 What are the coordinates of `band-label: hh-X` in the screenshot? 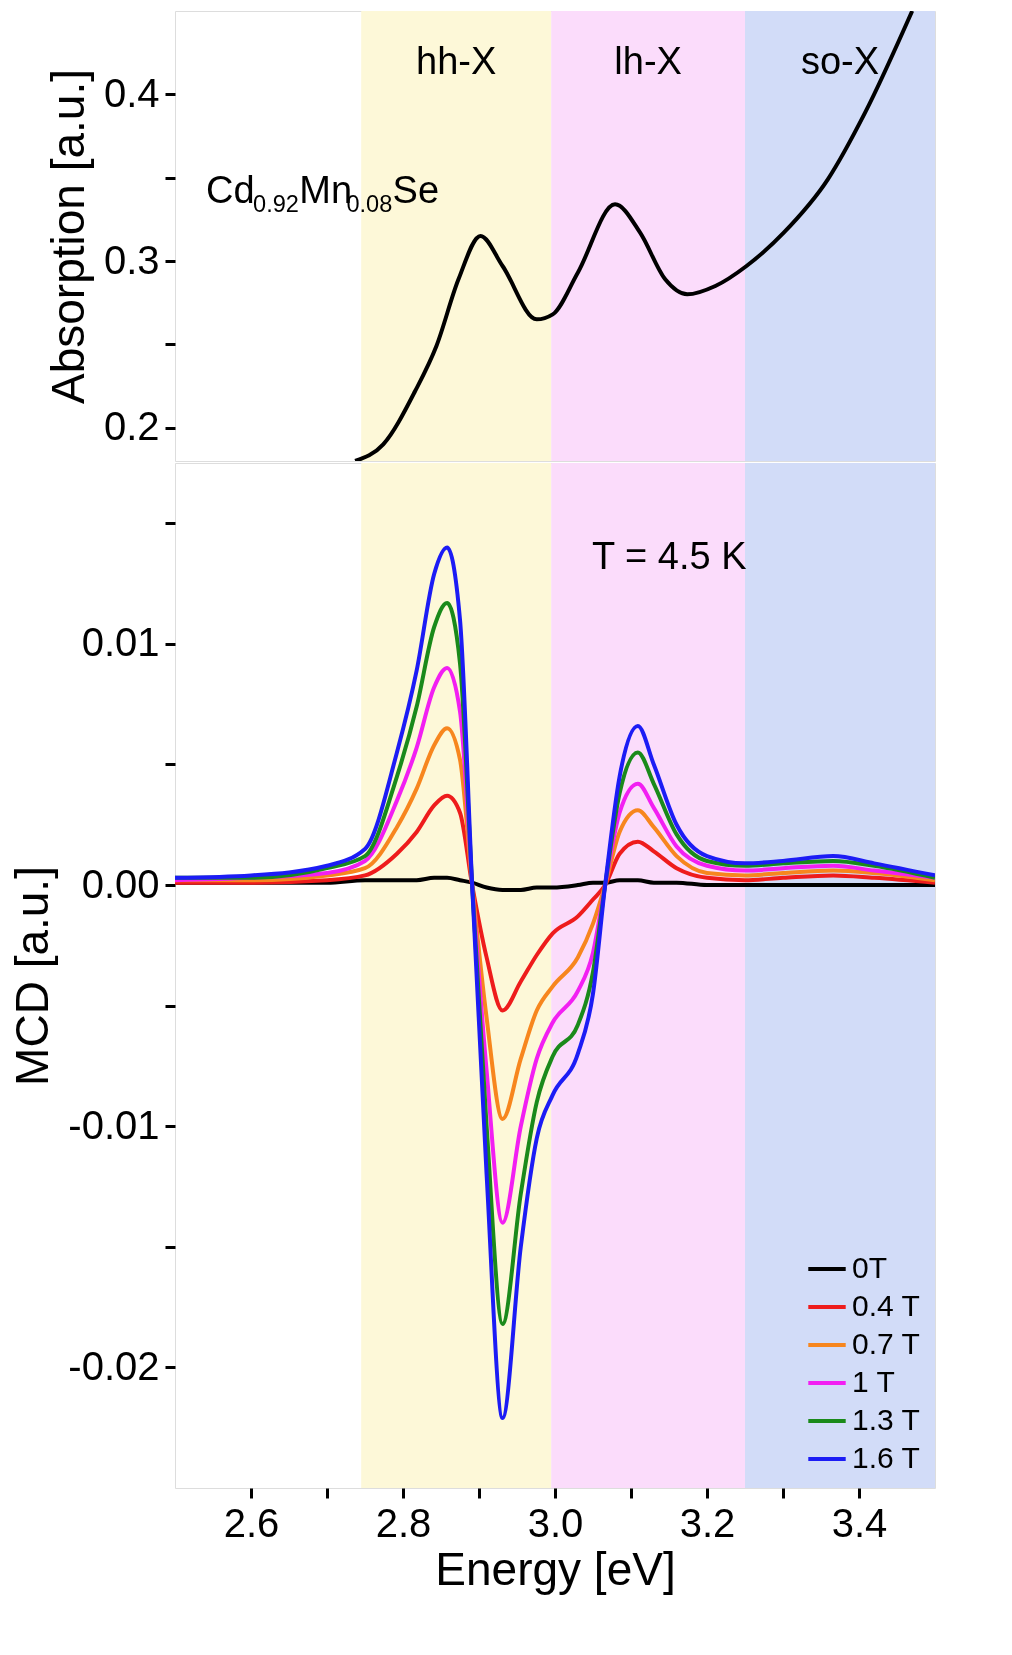 It's located at (456, 61).